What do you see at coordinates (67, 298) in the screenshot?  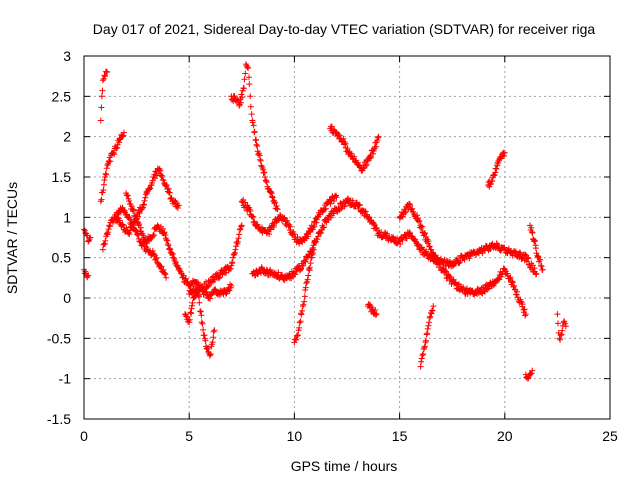 I see `y-tick-label: 0` at bounding box center [67, 298].